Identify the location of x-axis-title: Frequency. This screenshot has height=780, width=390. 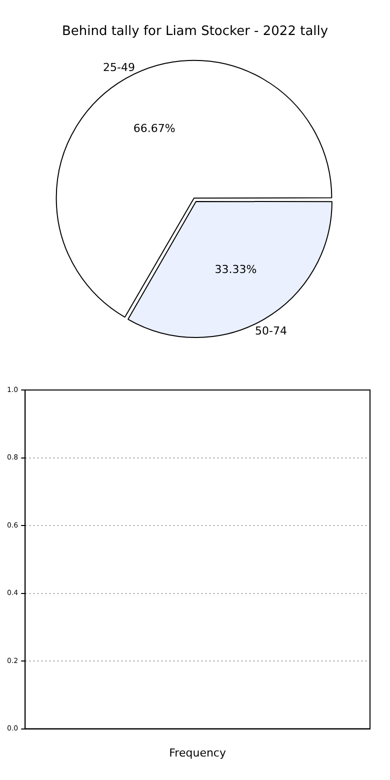
(197, 753).